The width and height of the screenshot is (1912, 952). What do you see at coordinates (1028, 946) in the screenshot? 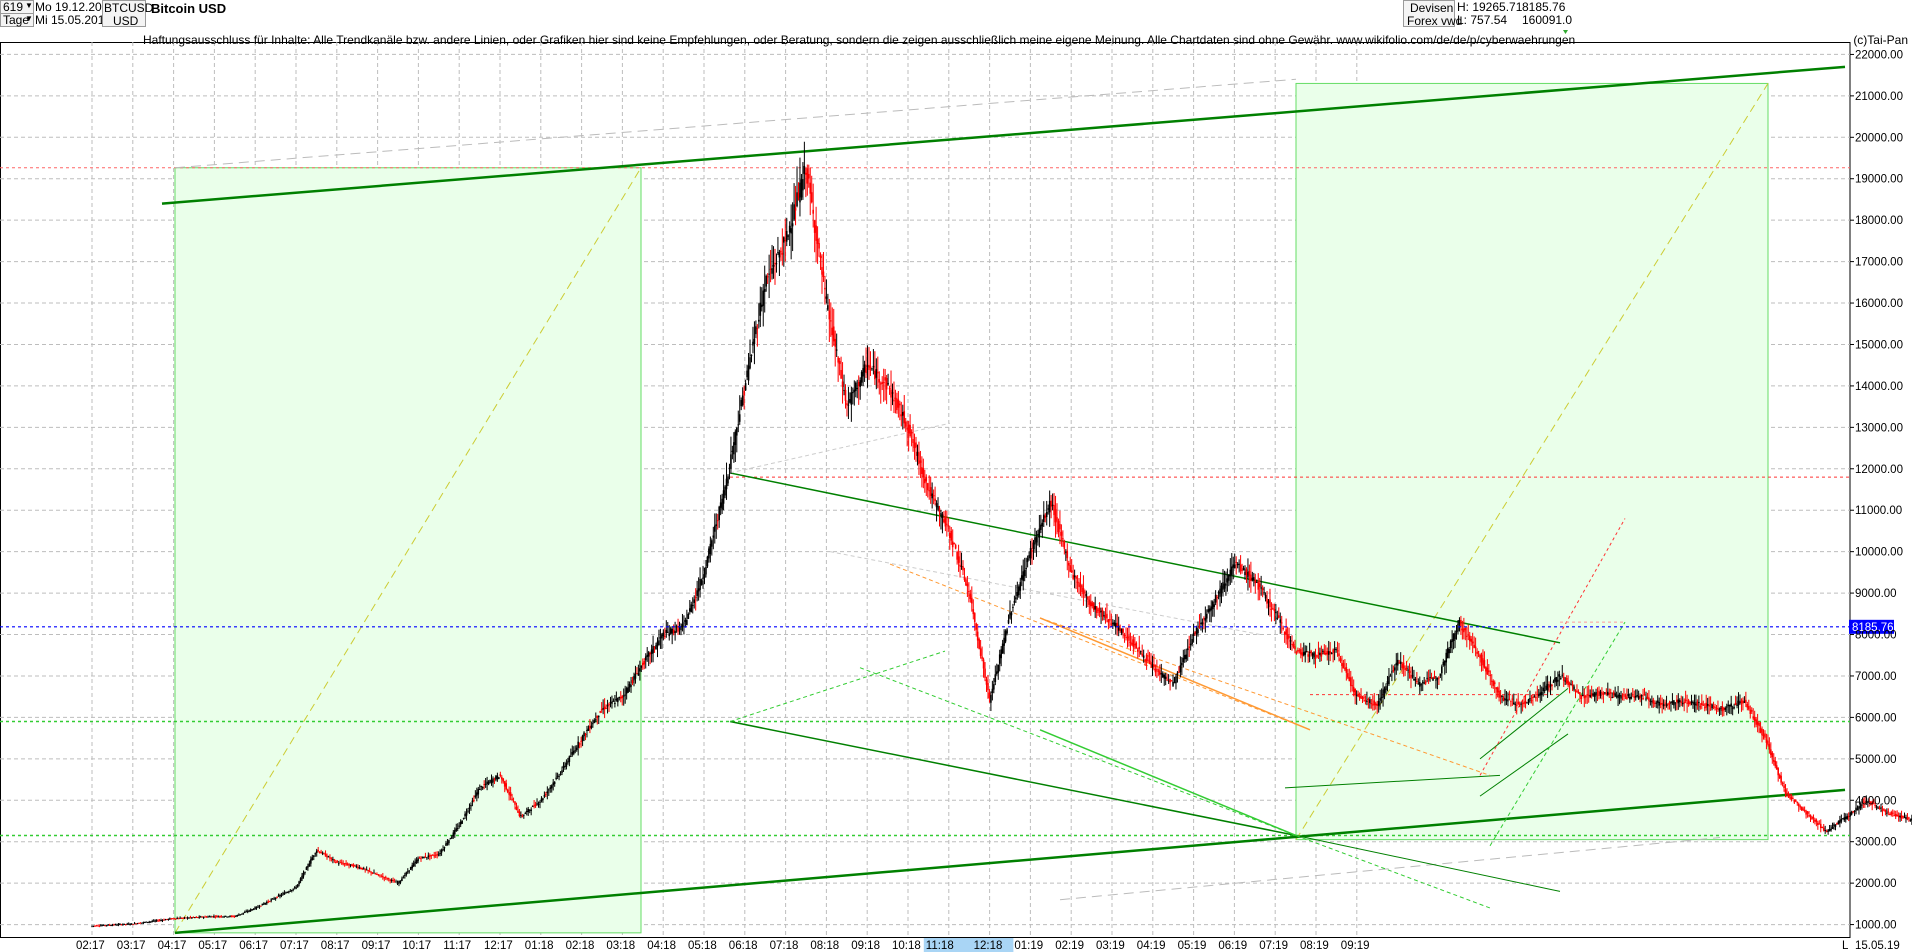
I see `x-tick-label: 01:19` at bounding box center [1028, 946].